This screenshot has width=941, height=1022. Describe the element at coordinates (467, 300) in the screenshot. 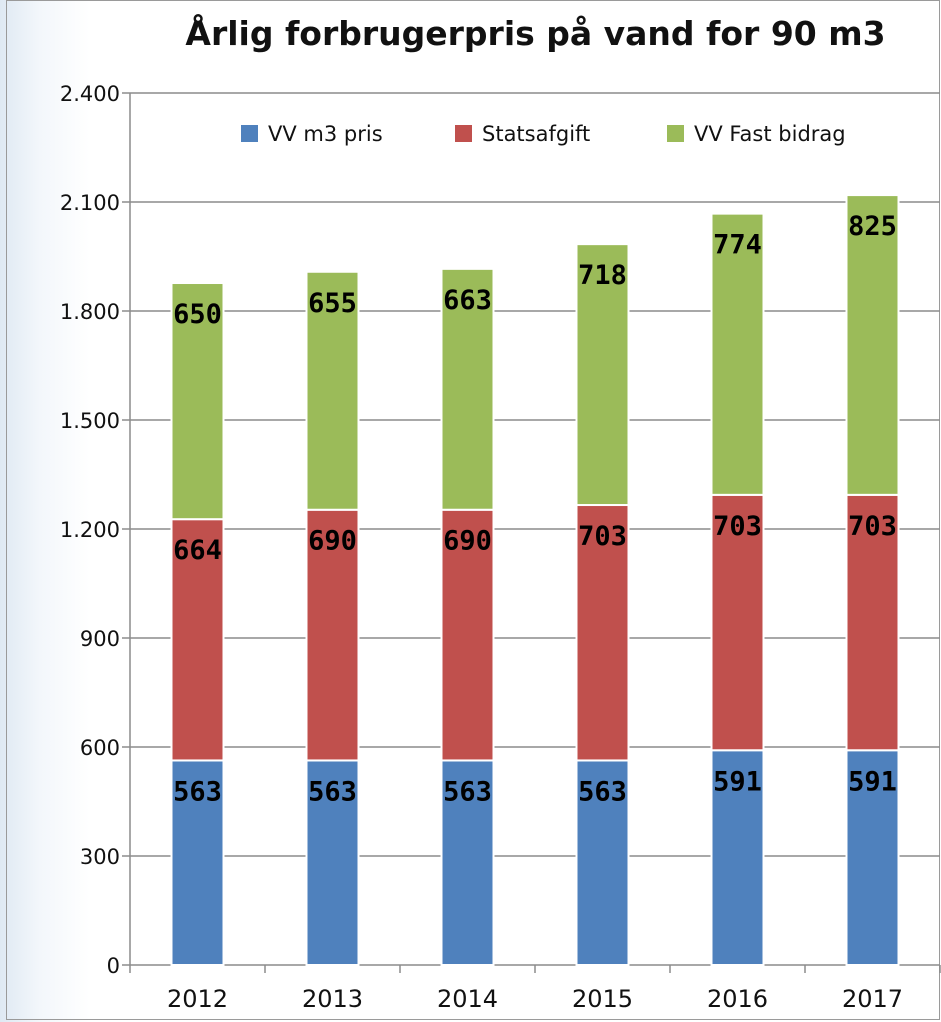

I see `data-label: 663` at that location.